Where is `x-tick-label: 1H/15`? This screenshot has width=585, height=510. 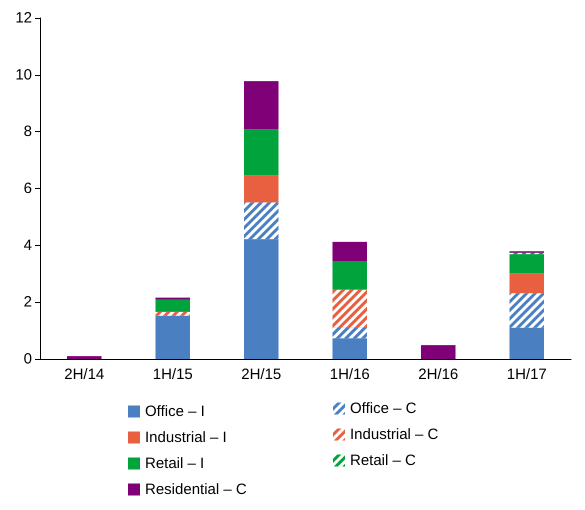
x-tick-label: 1H/15 is located at coordinates (172, 374).